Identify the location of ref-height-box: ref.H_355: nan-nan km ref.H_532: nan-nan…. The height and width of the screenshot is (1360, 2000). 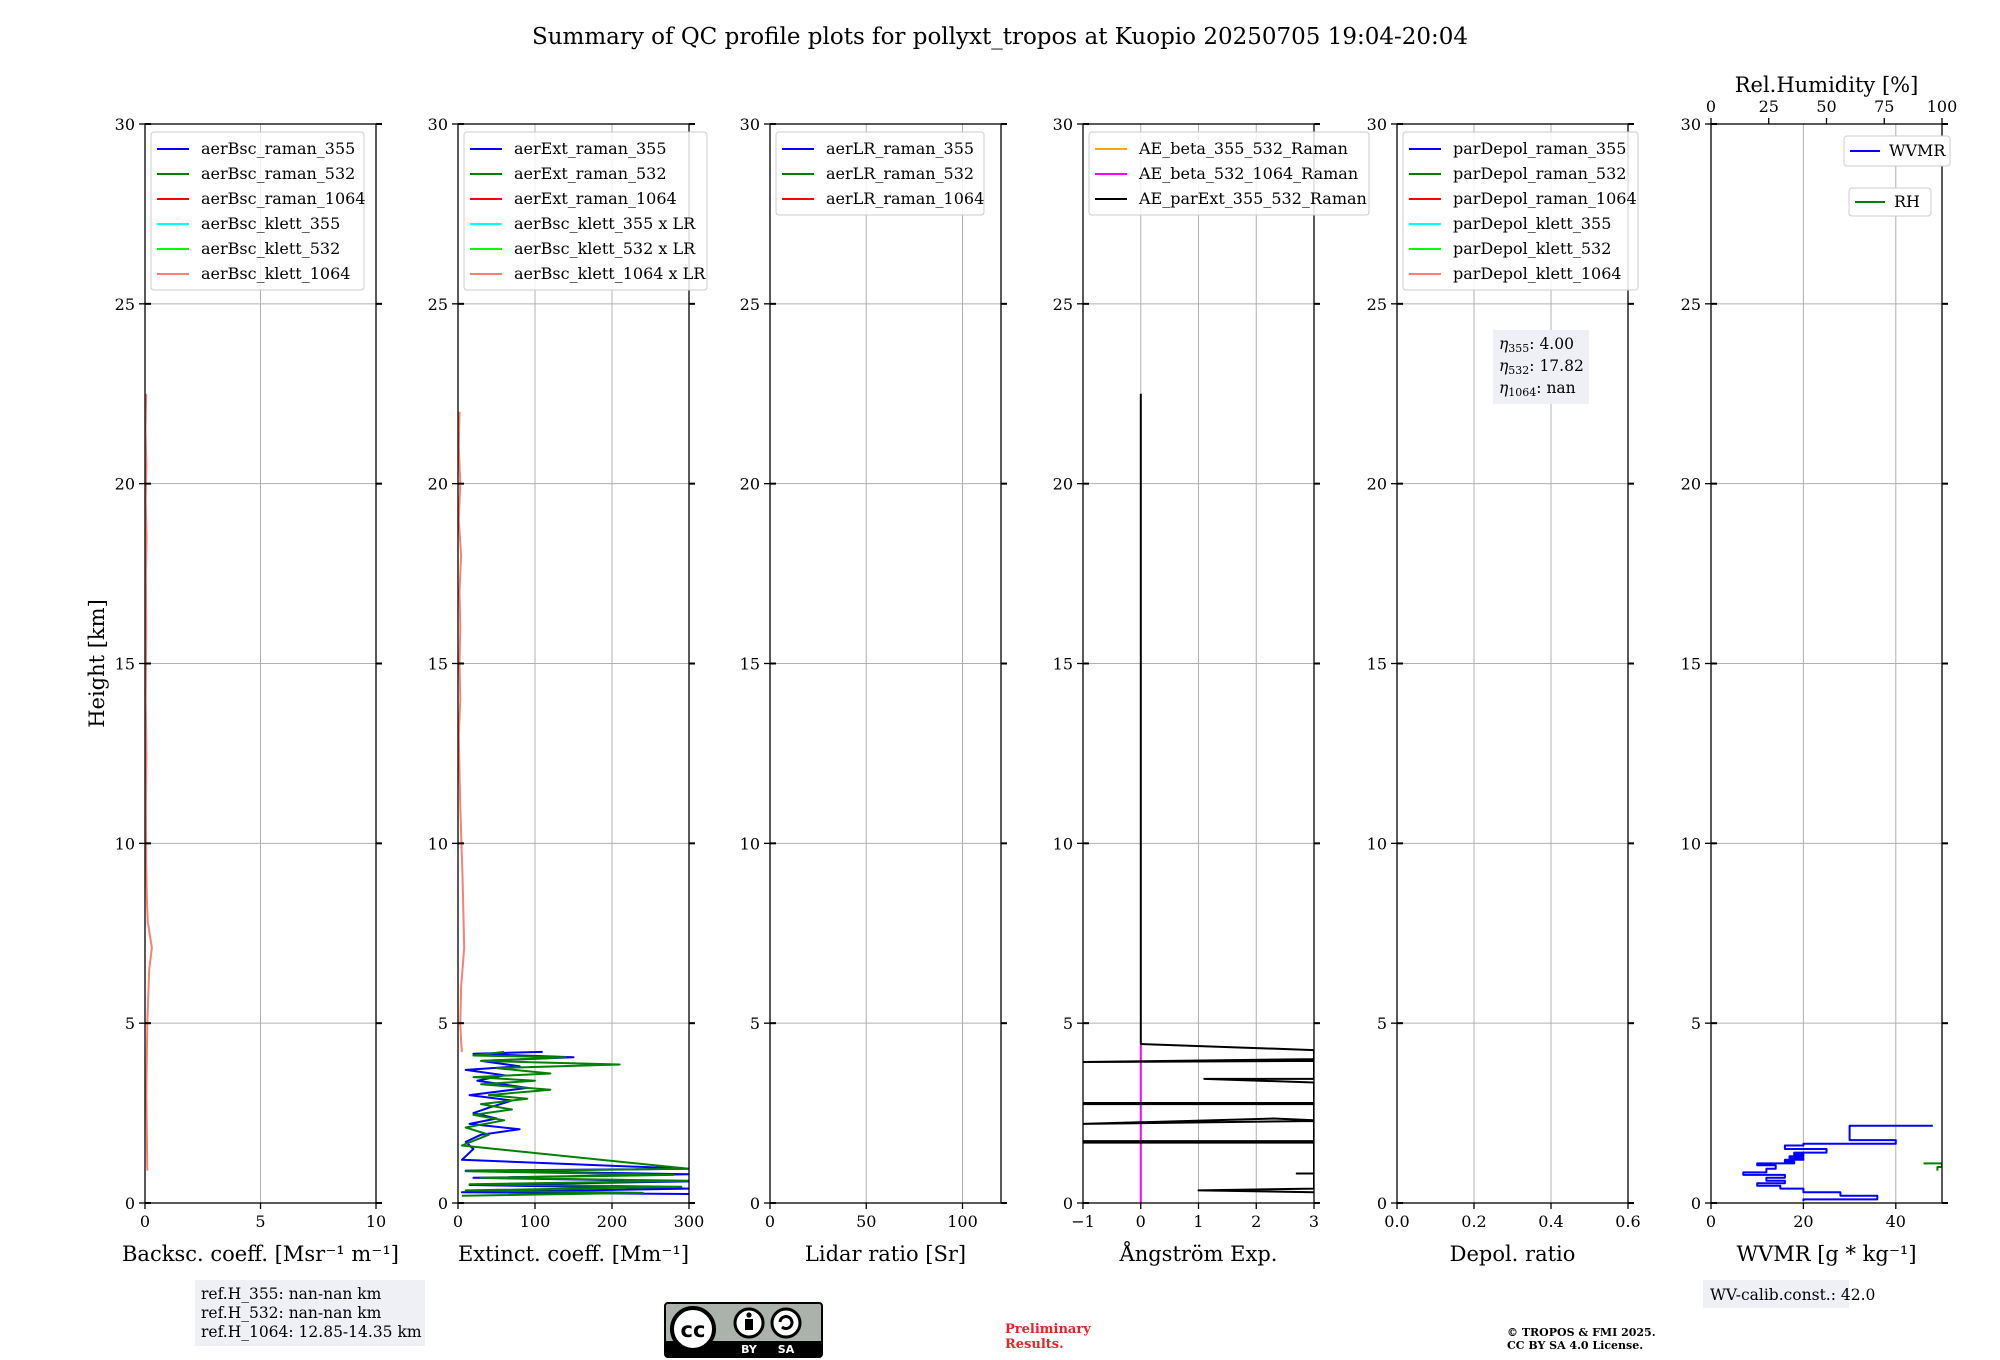
(310, 1313).